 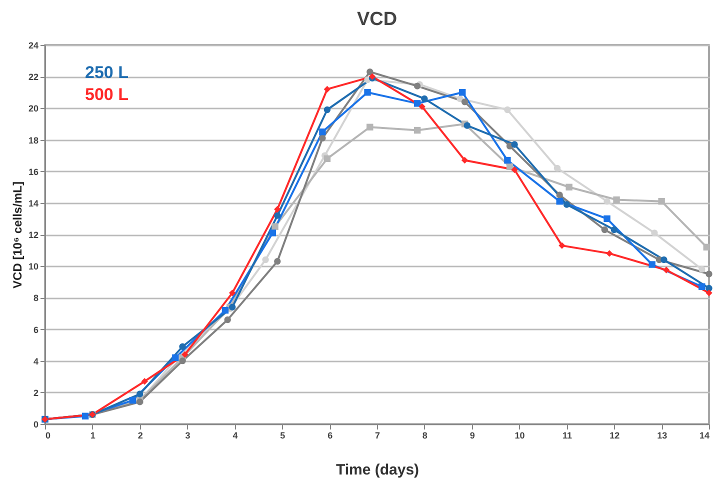 What do you see at coordinates (330, 435) in the screenshot?
I see `x-tick-label: 6` at bounding box center [330, 435].